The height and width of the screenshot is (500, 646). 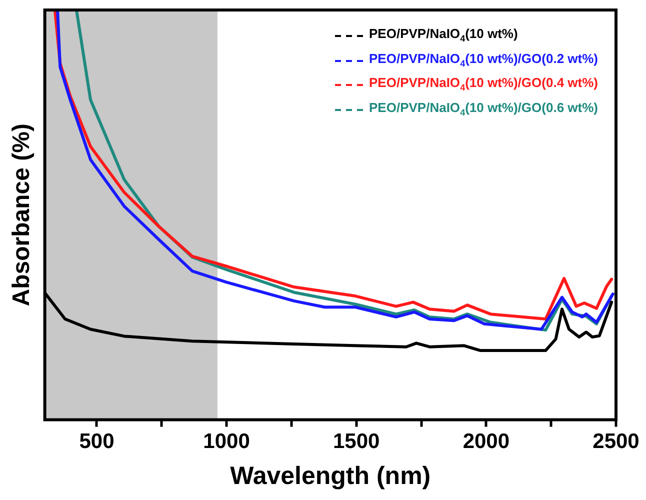 I want to click on legend-label: PEO/PVP/NaIO$_{4}$(10 wt%)/GO(0.6 wt%), so click(x=483, y=109).